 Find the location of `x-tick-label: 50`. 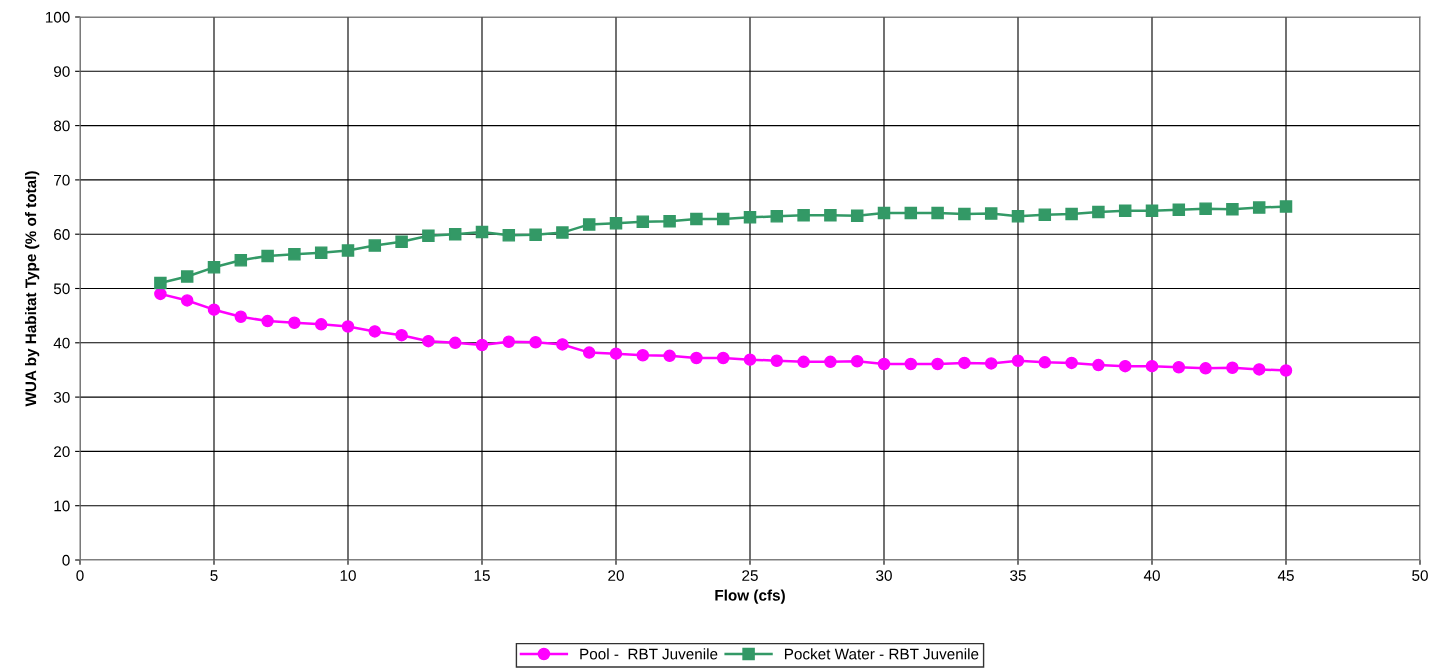

x-tick-label: 50 is located at coordinates (1420, 575).